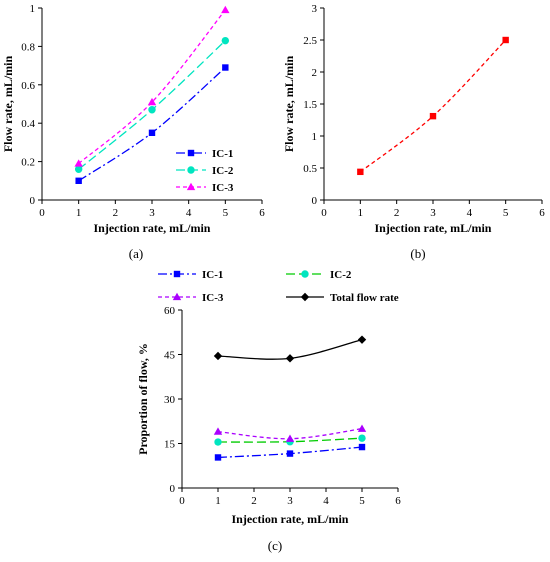  I want to click on y-tick-label: 45, so click(170, 356).